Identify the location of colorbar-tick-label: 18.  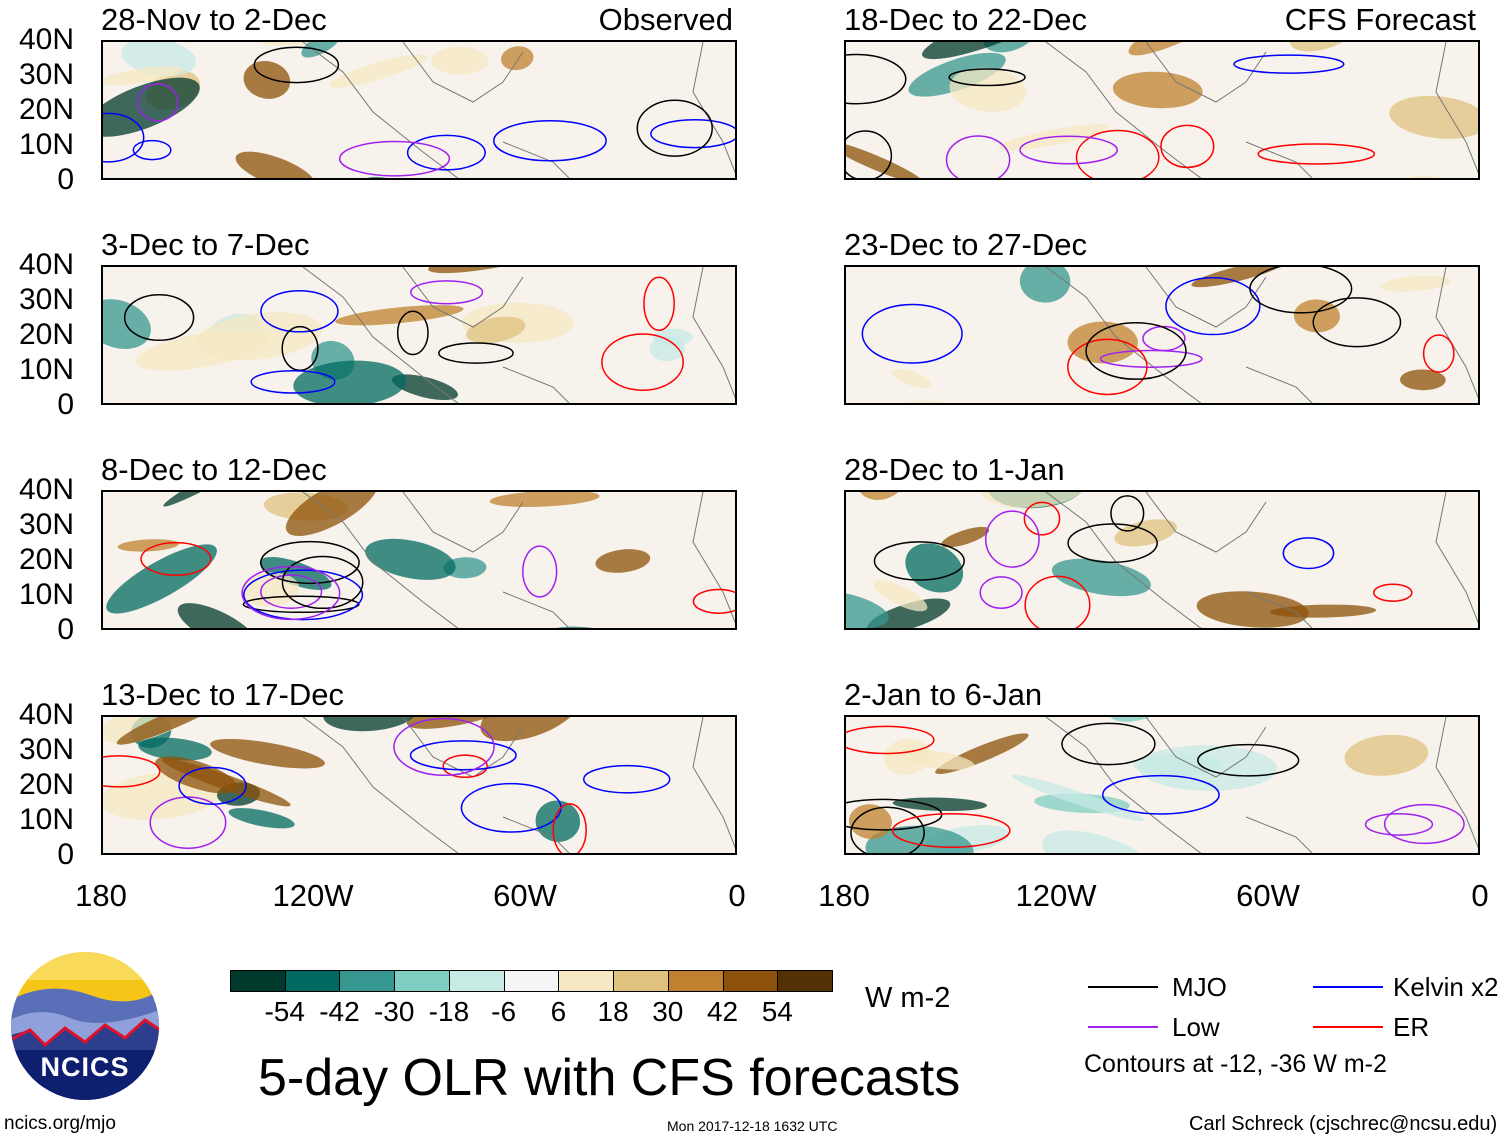
(613, 1011).